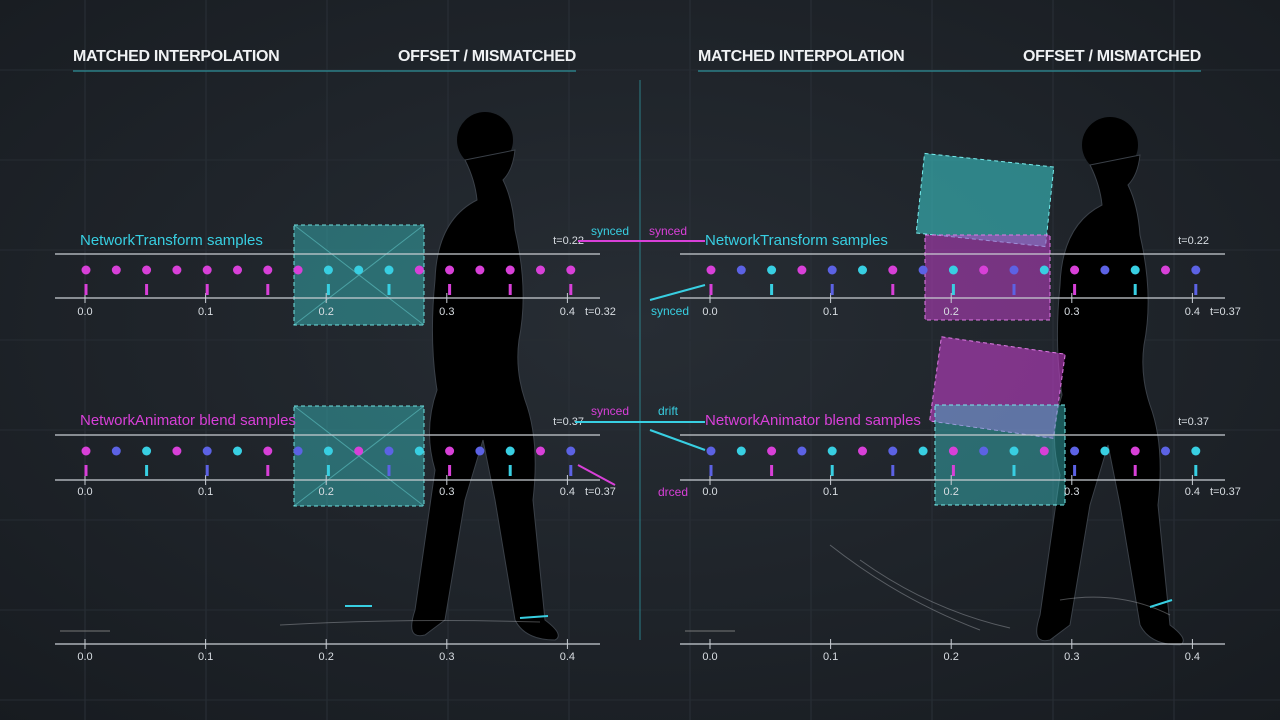 The height and width of the screenshot is (720, 1280). Describe the element at coordinates (171, 240) in the screenshot. I see `track-label: NetworkTransform samples` at that location.